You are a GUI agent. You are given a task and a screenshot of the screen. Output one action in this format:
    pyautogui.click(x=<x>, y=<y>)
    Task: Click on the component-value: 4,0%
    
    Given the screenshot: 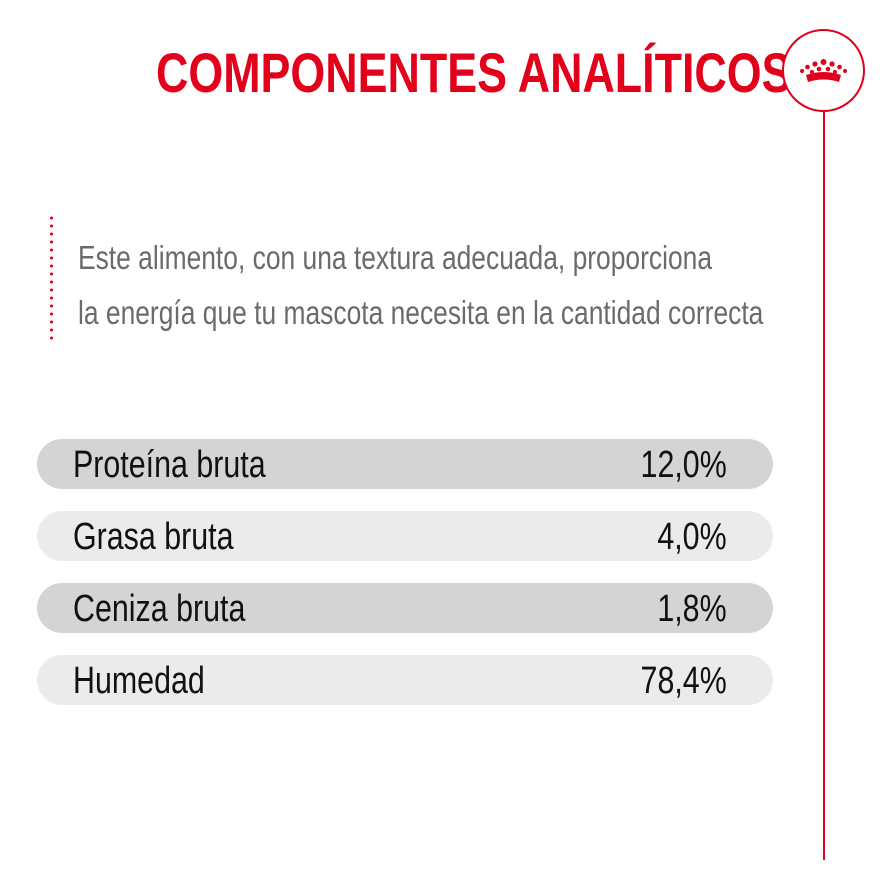 What is the action you would take?
    pyautogui.click(x=692, y=537)
    